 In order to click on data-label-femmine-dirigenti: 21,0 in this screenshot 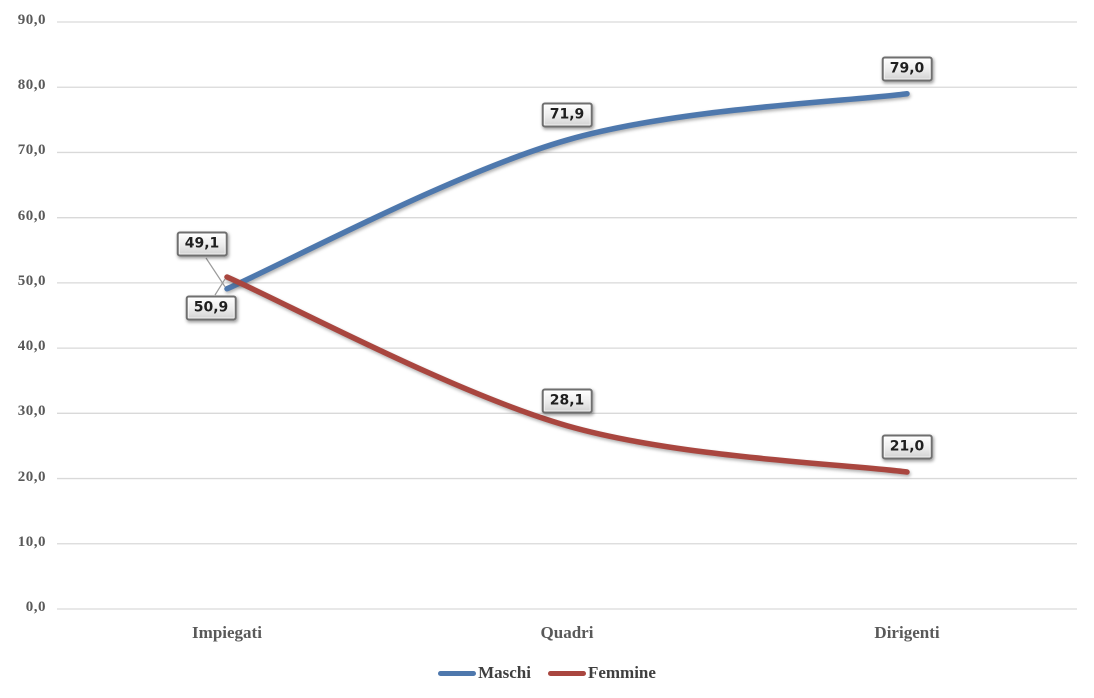, I will do `click(907, 447)`.